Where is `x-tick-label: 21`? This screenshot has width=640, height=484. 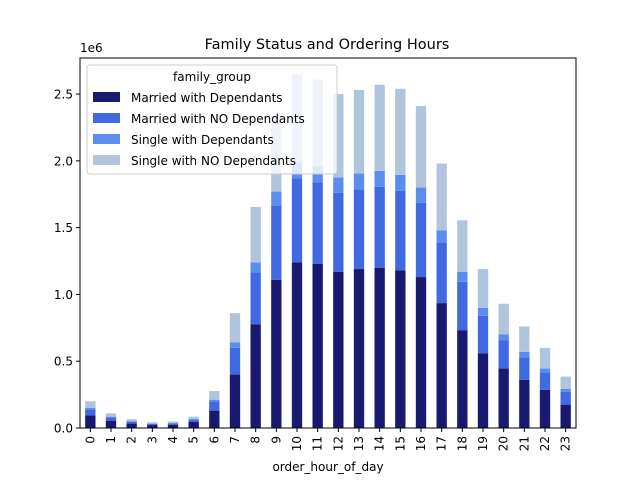
x-tick-label: 21 is located at coordinates (524, 443).